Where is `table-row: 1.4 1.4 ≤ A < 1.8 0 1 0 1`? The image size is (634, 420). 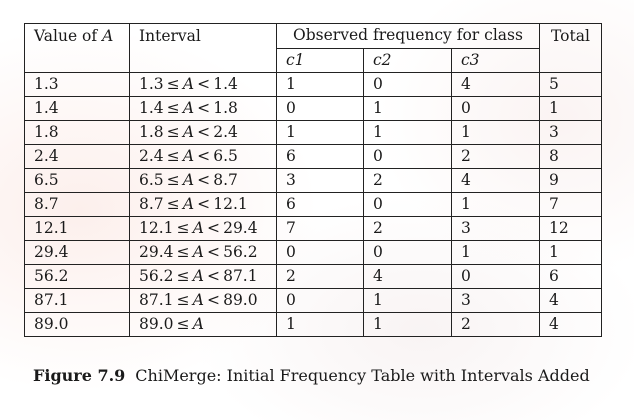
table-row: 1.4 1.4 ≤ A < 1.8 0 1 0 1 is located at coordinates (313, 108).